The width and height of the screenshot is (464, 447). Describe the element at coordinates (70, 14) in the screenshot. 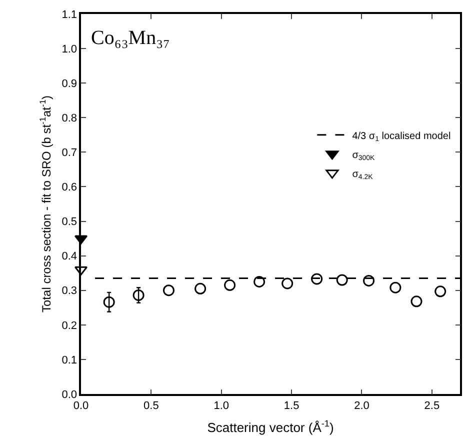

I see `y-tick-label: 1.1` at that location.